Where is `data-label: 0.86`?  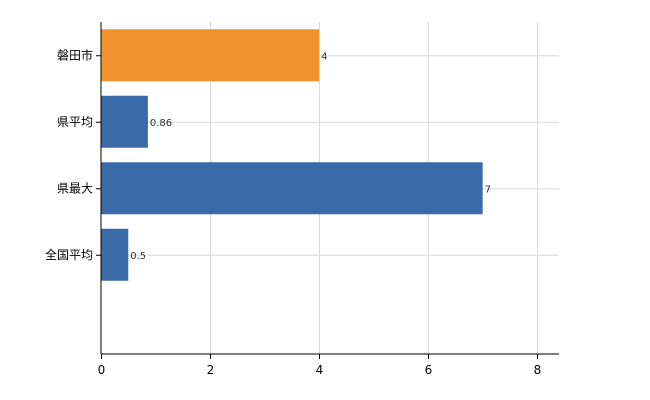
data-label: 0.86 is located at coordinates (161, 123).